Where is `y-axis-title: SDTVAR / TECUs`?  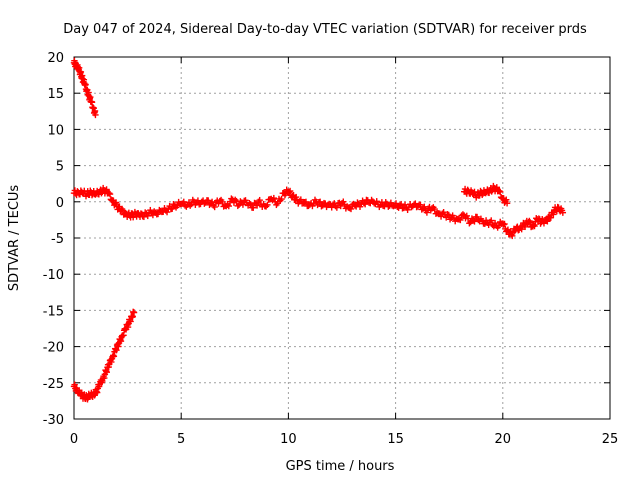
y-axis-title: SDTVAR / TECUs is located at coordinates (14, 238).